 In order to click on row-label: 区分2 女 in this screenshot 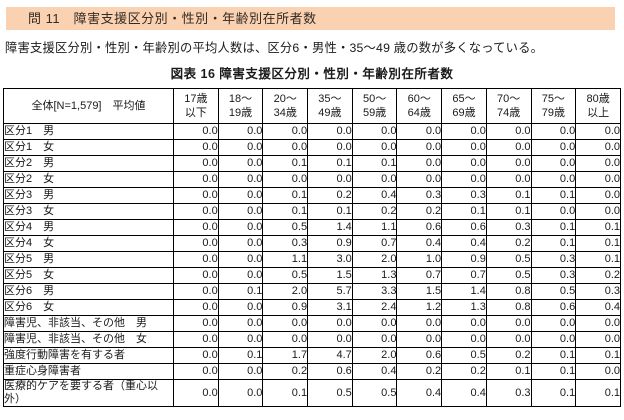, I will do `click(88, 179)`.